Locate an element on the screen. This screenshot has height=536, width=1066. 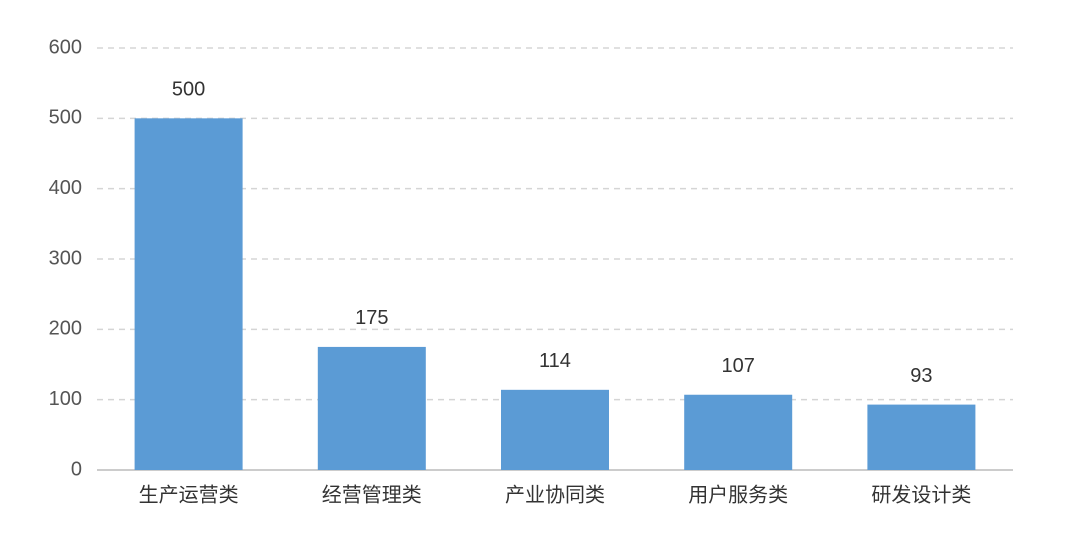
x-tick-label: 经营管理类 is located at coordinates (372, 494).